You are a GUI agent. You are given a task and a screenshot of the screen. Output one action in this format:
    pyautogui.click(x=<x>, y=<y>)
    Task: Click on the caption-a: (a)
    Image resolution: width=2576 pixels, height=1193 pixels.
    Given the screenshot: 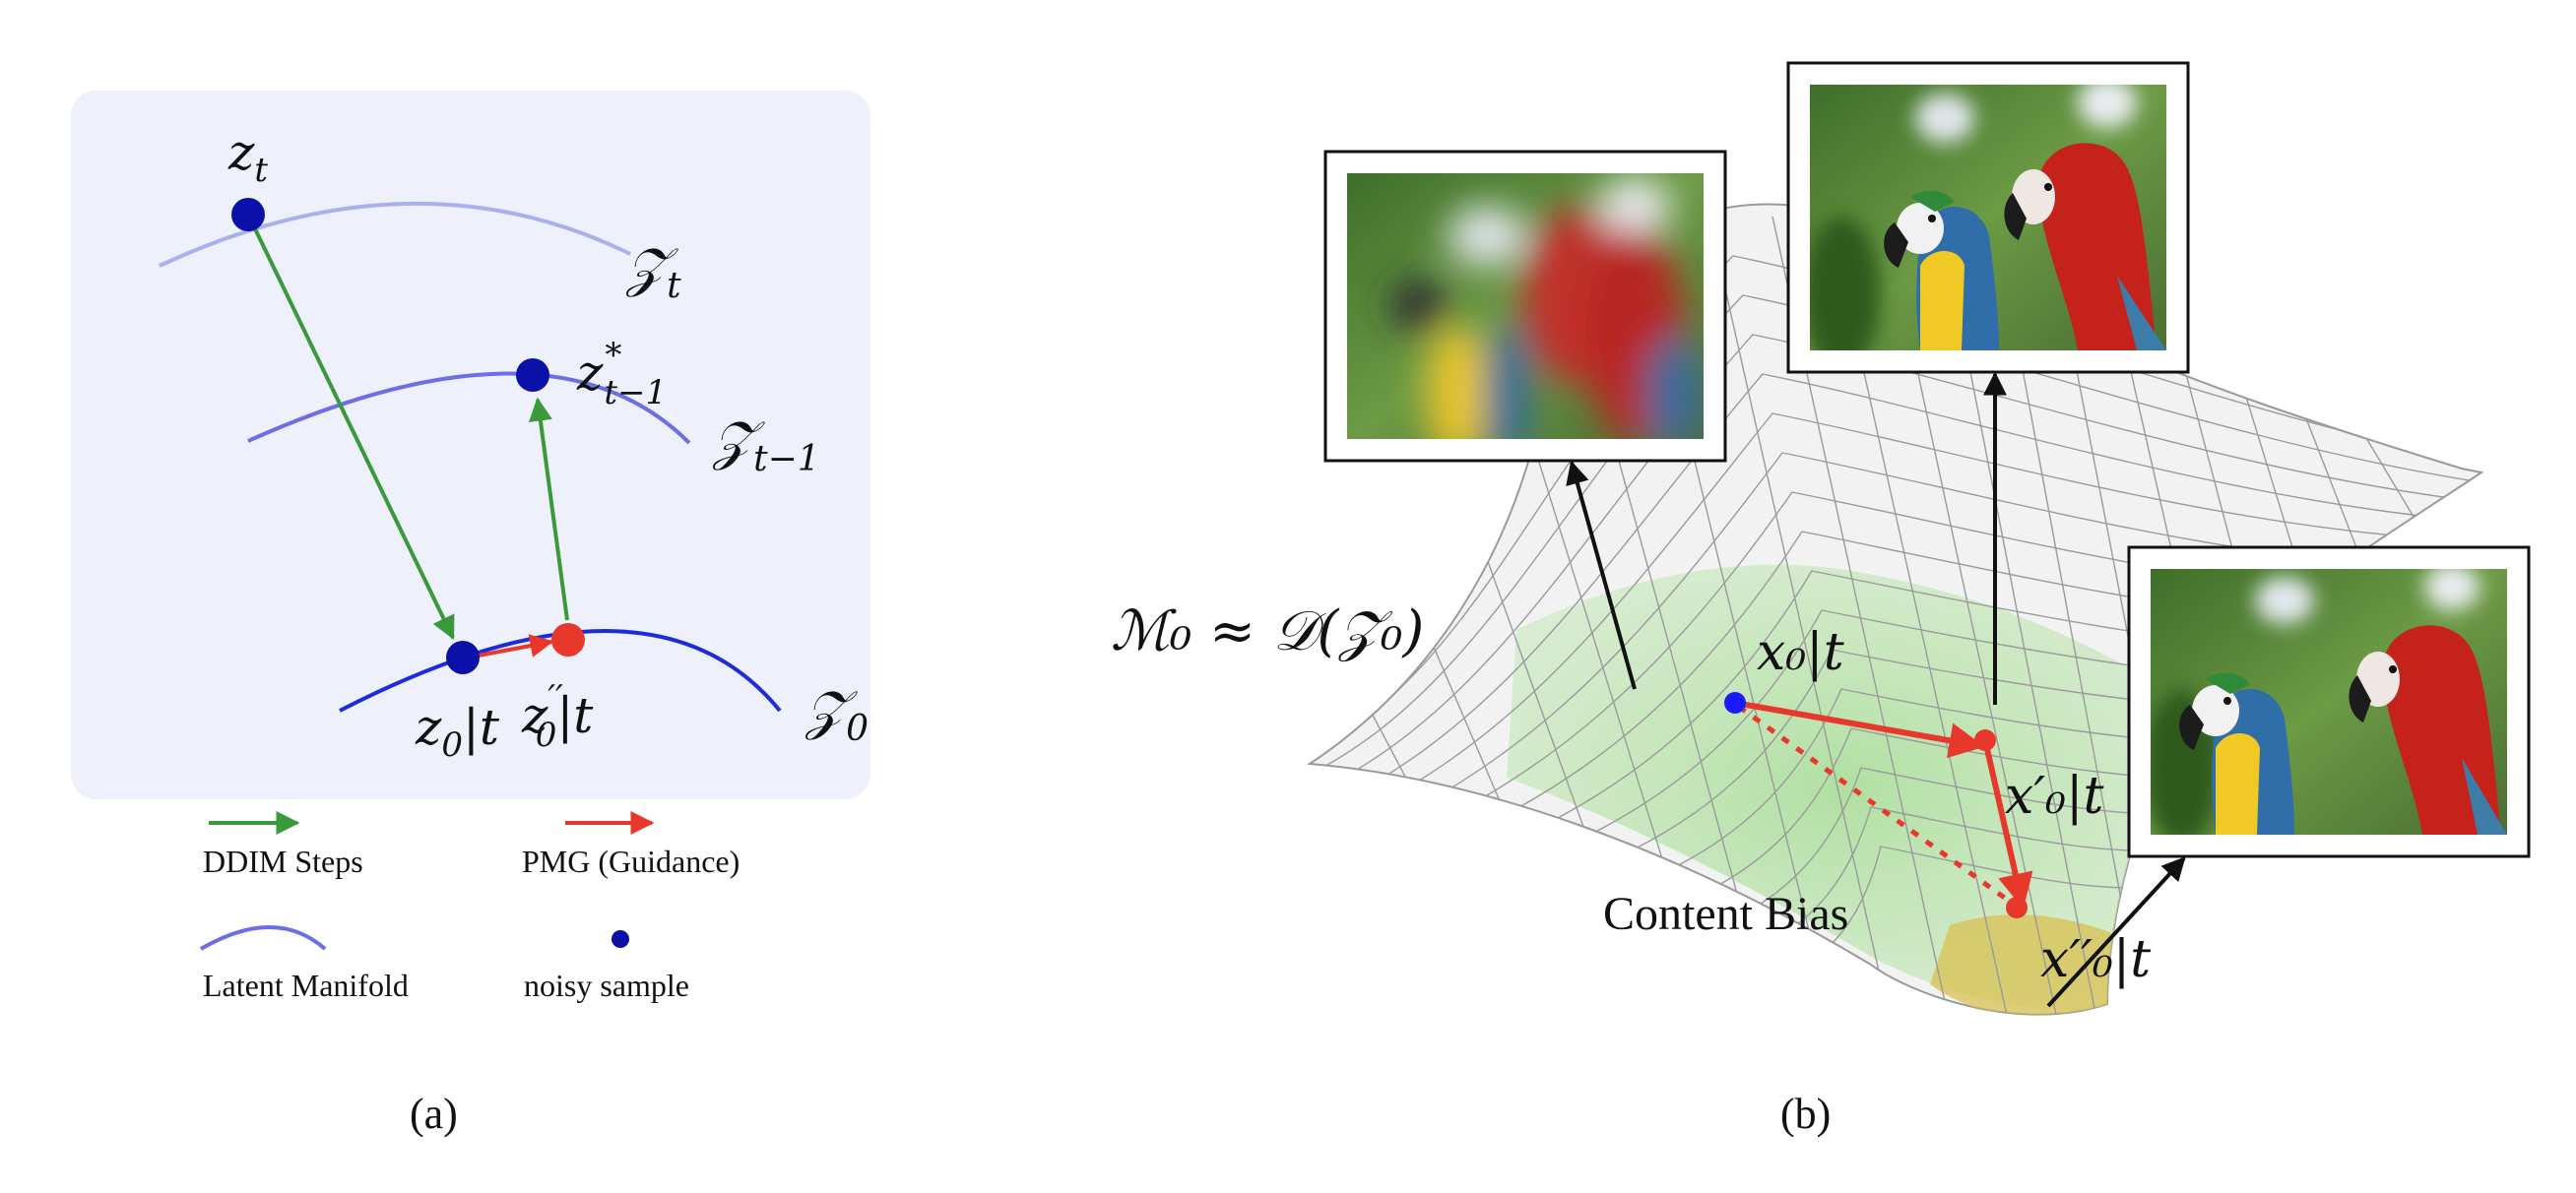 What is the action you would take?
    pyautogui.click(x=434, y=1114)
    